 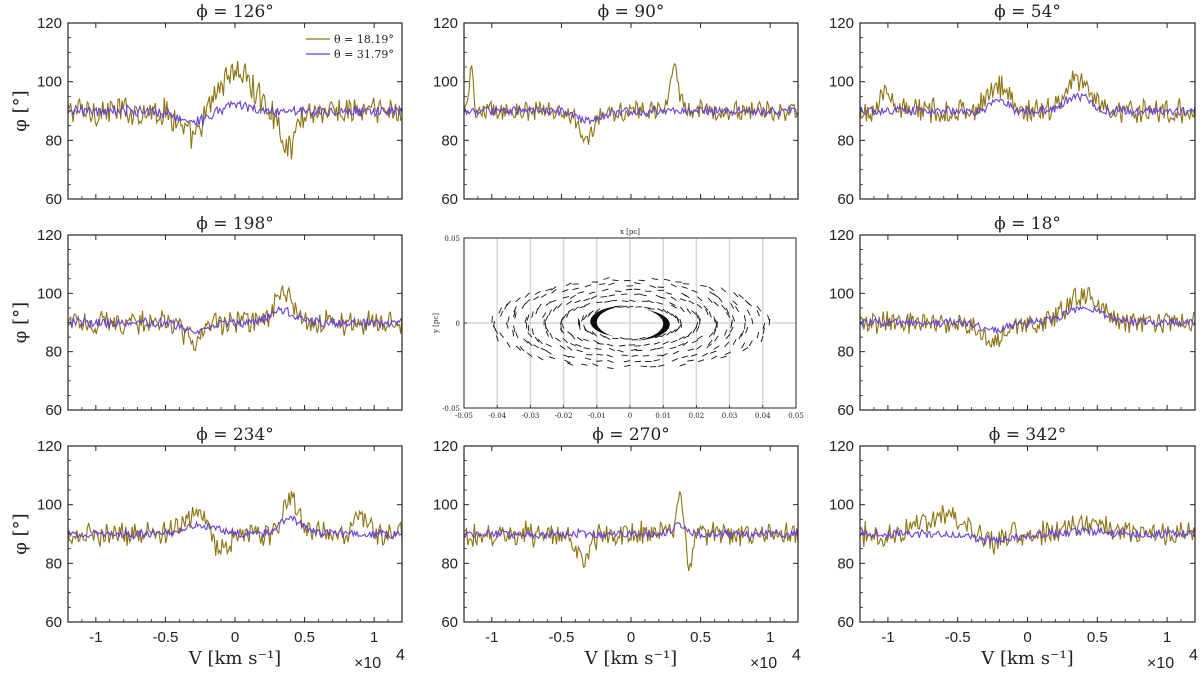 I want to click on center-x-tick-label: 0.03, so click(x=730, y=416).